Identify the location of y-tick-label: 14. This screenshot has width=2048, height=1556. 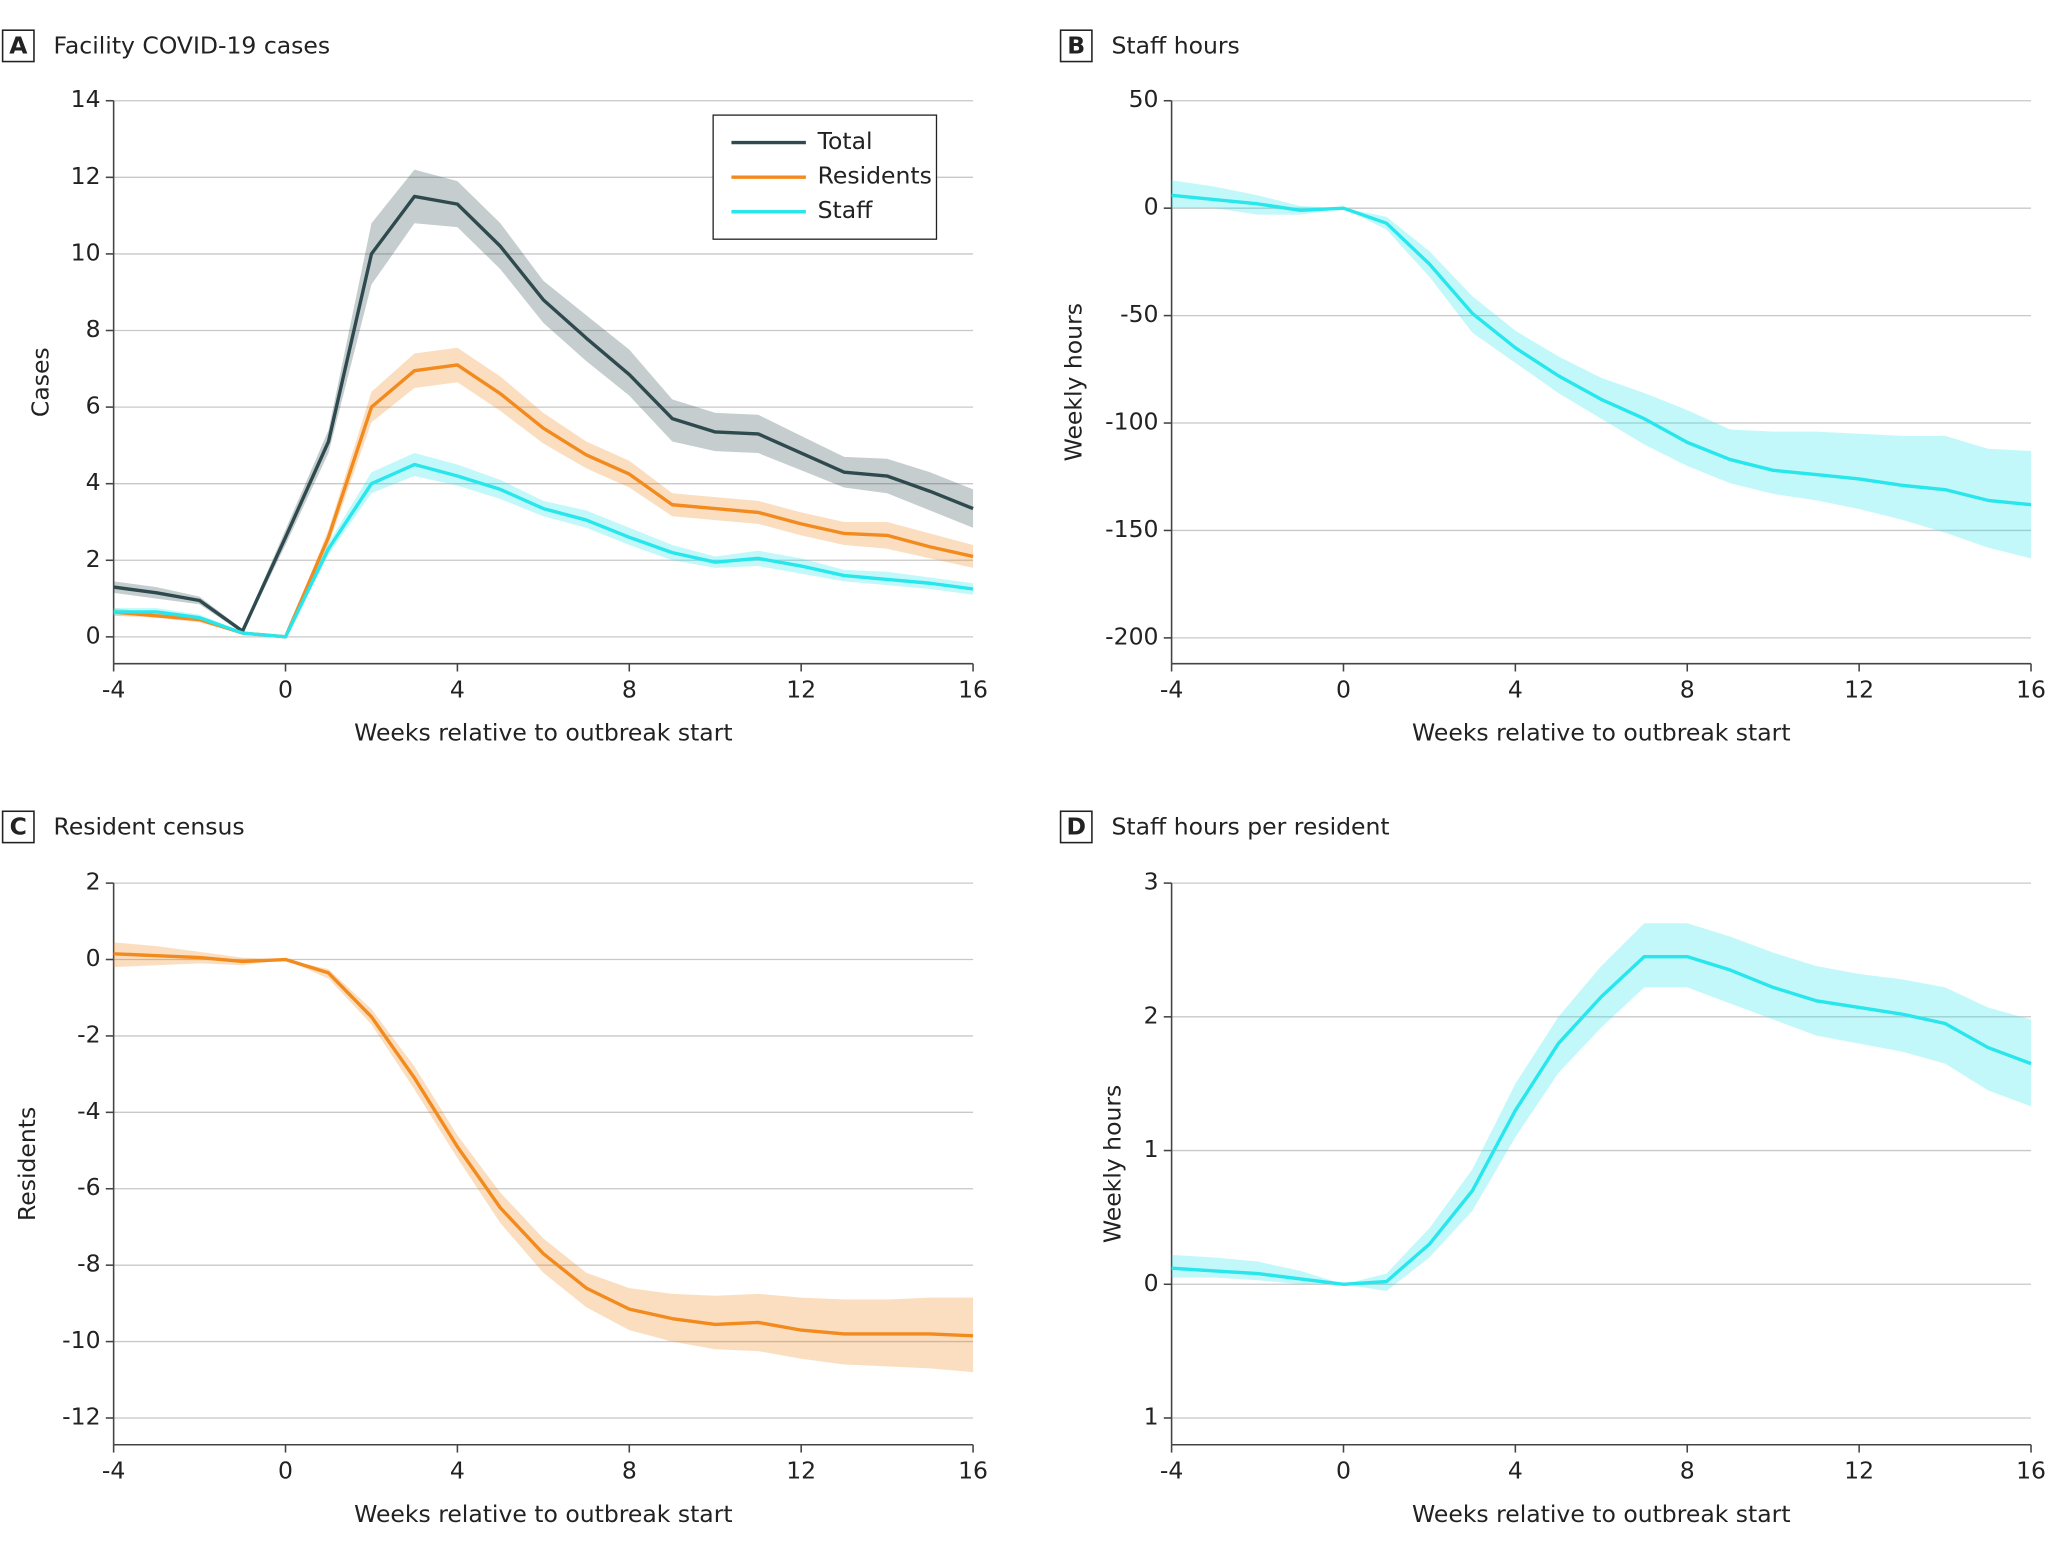
(86, 99).